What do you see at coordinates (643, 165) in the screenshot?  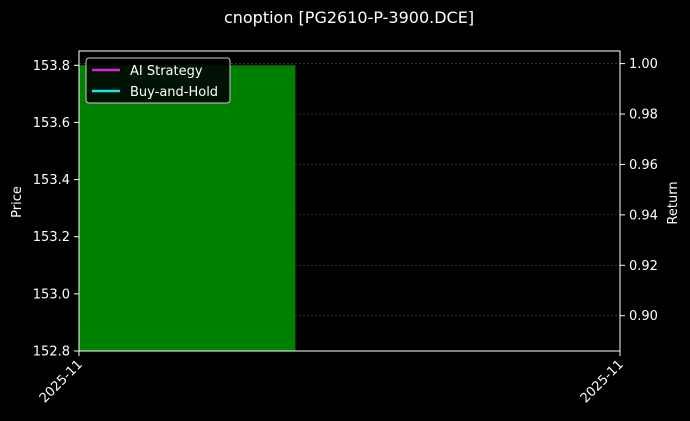 I see `y2-tick-label: 0.96` at bounding box center [643, 165].